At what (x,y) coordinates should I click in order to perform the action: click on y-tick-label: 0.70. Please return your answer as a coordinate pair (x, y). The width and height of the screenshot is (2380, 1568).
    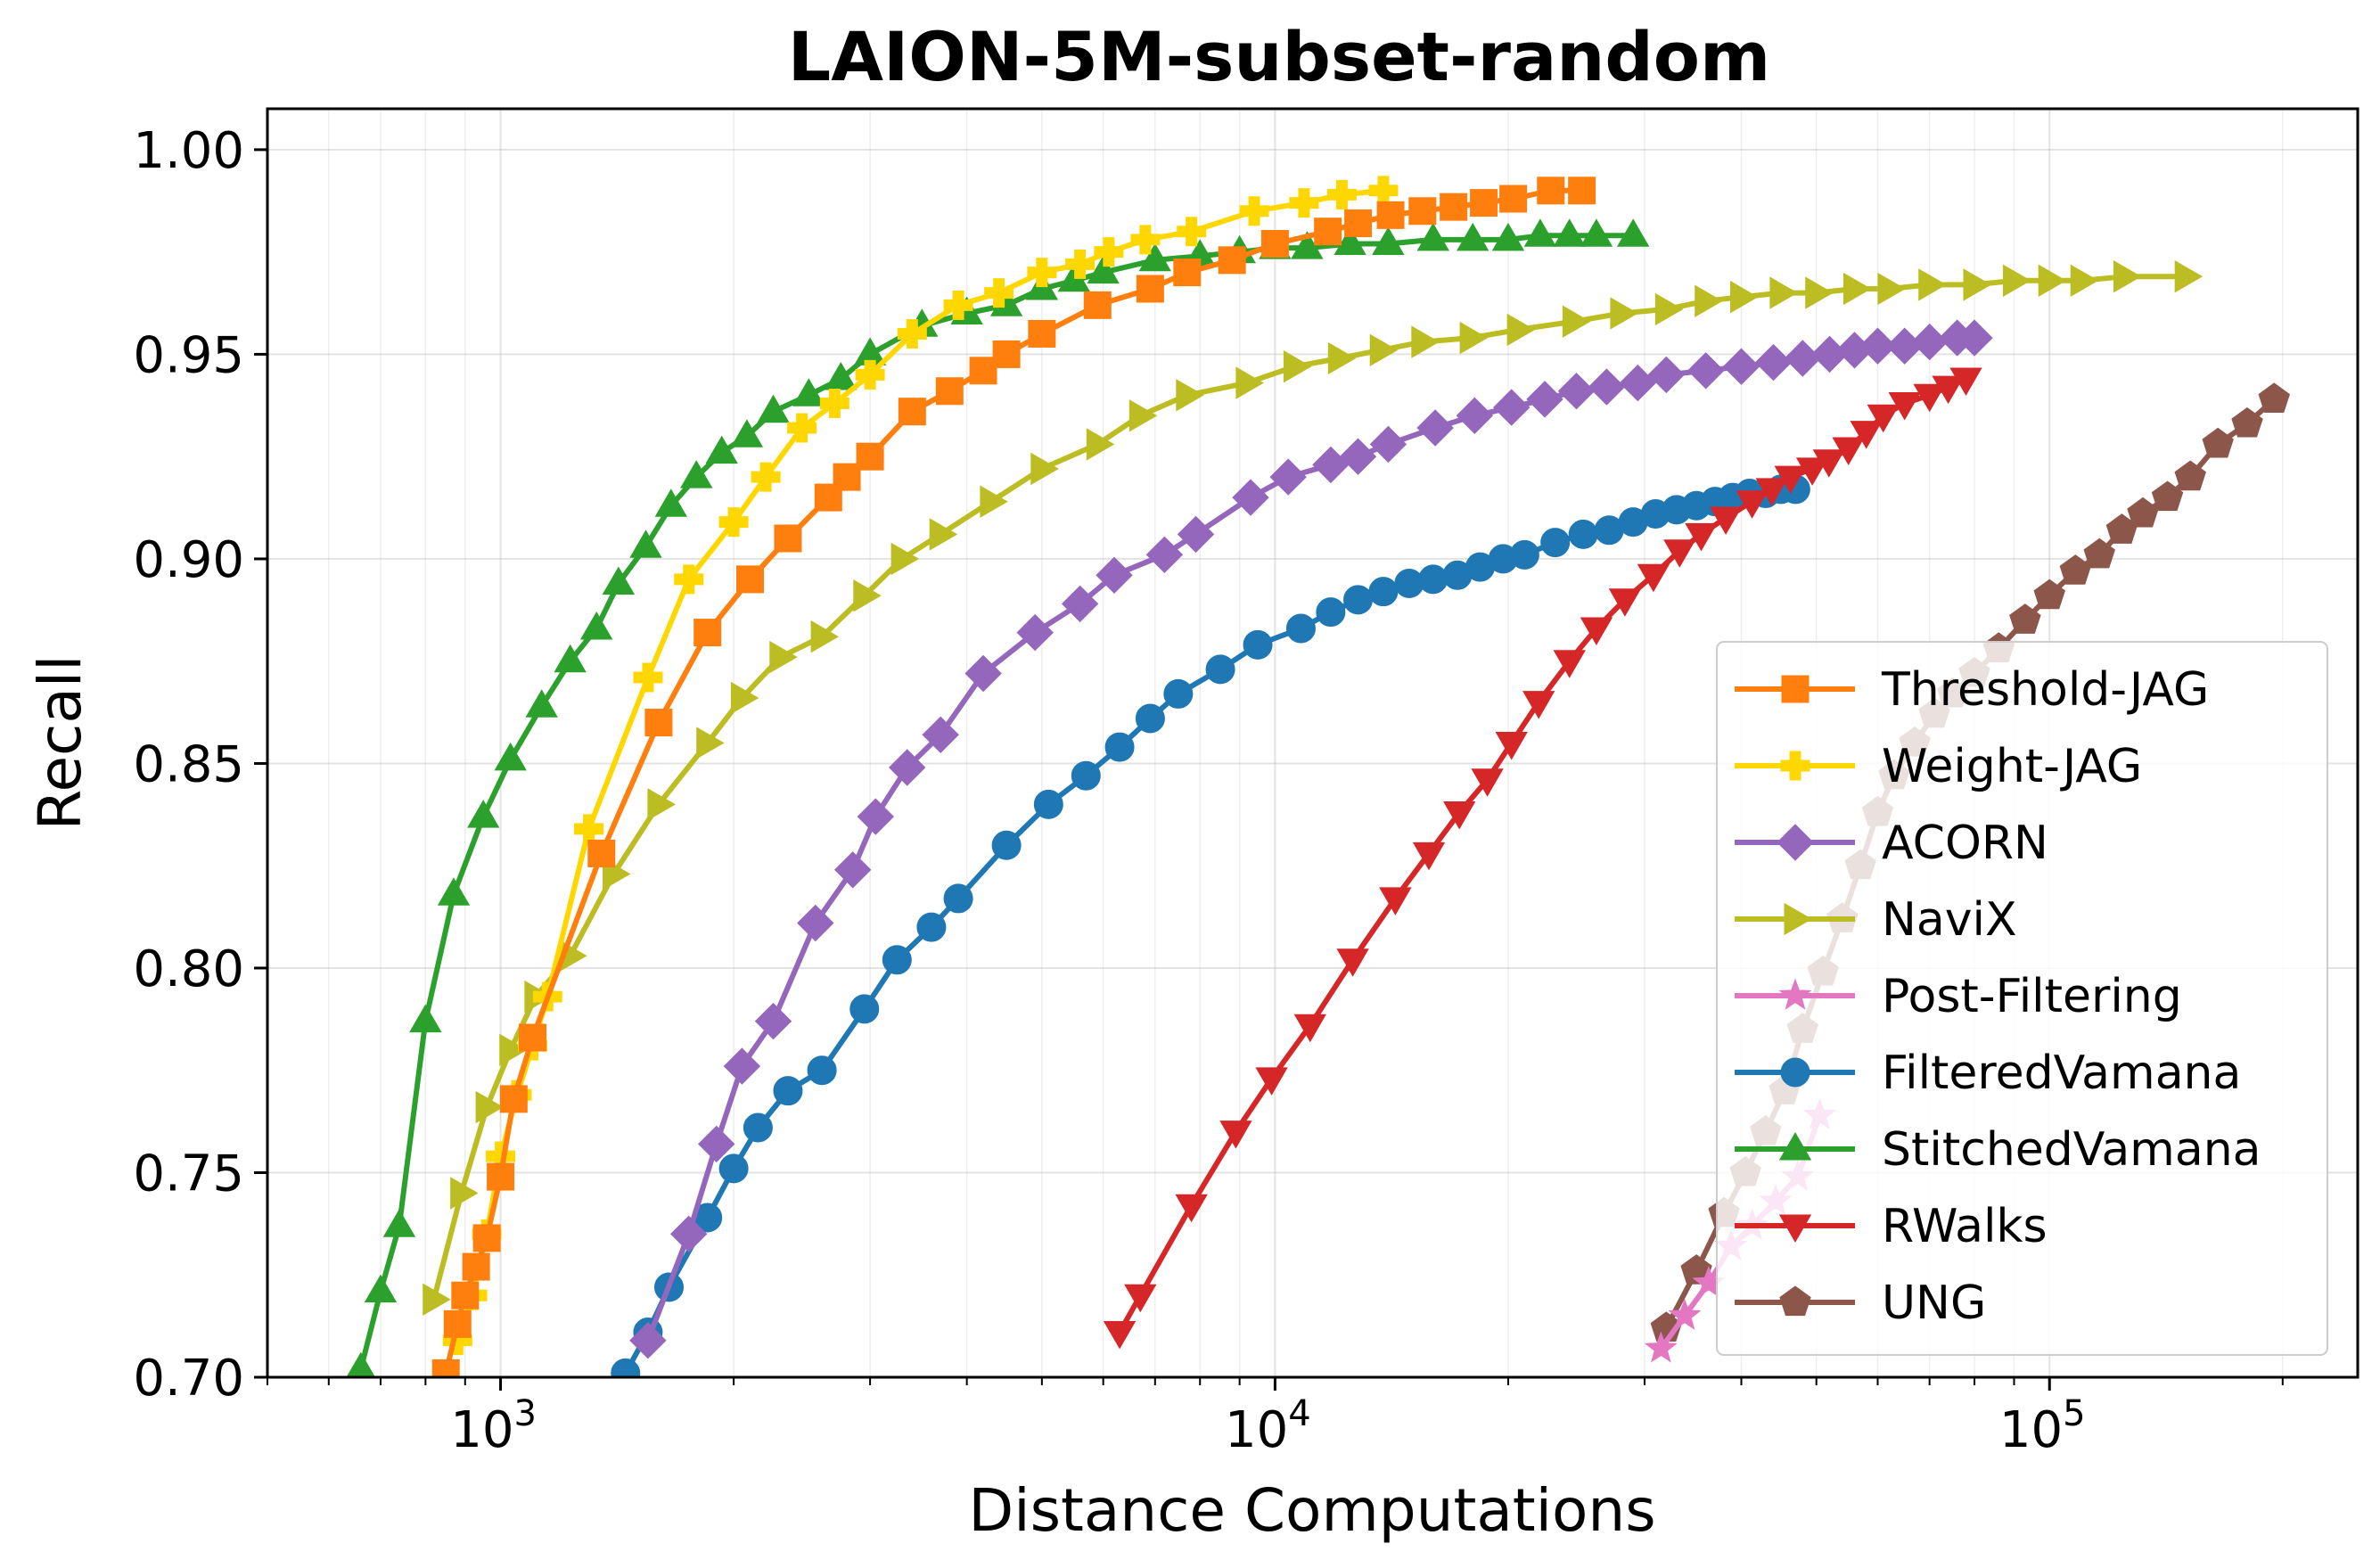
    Looking at the image, I should click on (188, 1379).